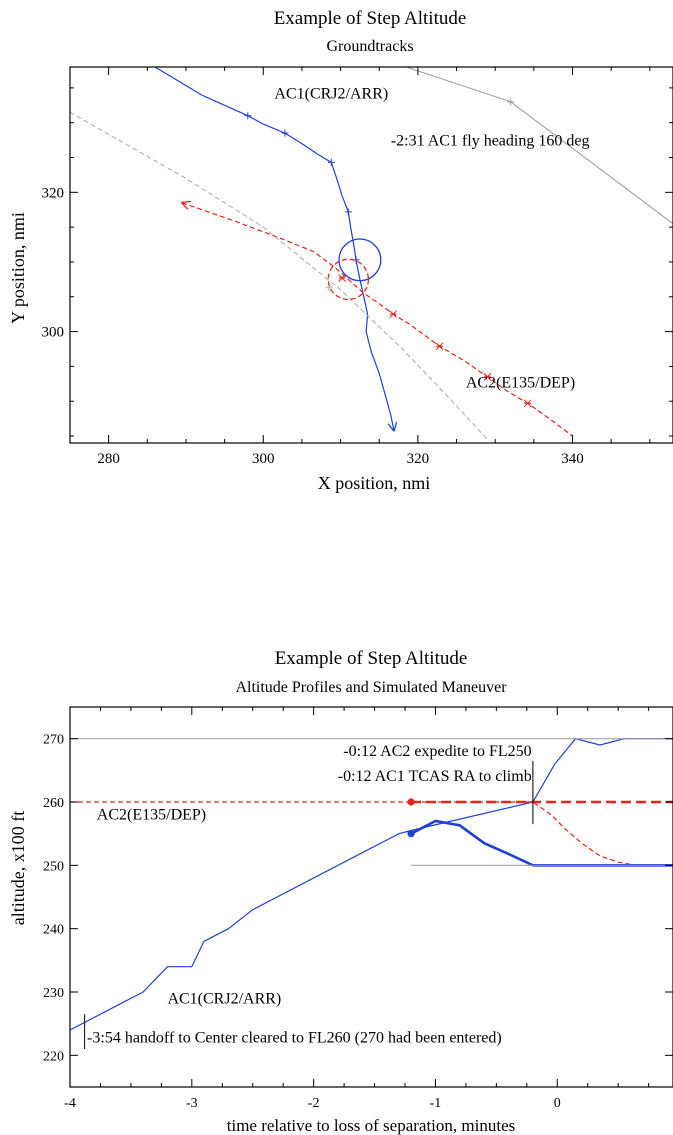  Describe the element at coordinates (53, 1056) in the screenshot. I see `y-tick-label: 220` at that location.